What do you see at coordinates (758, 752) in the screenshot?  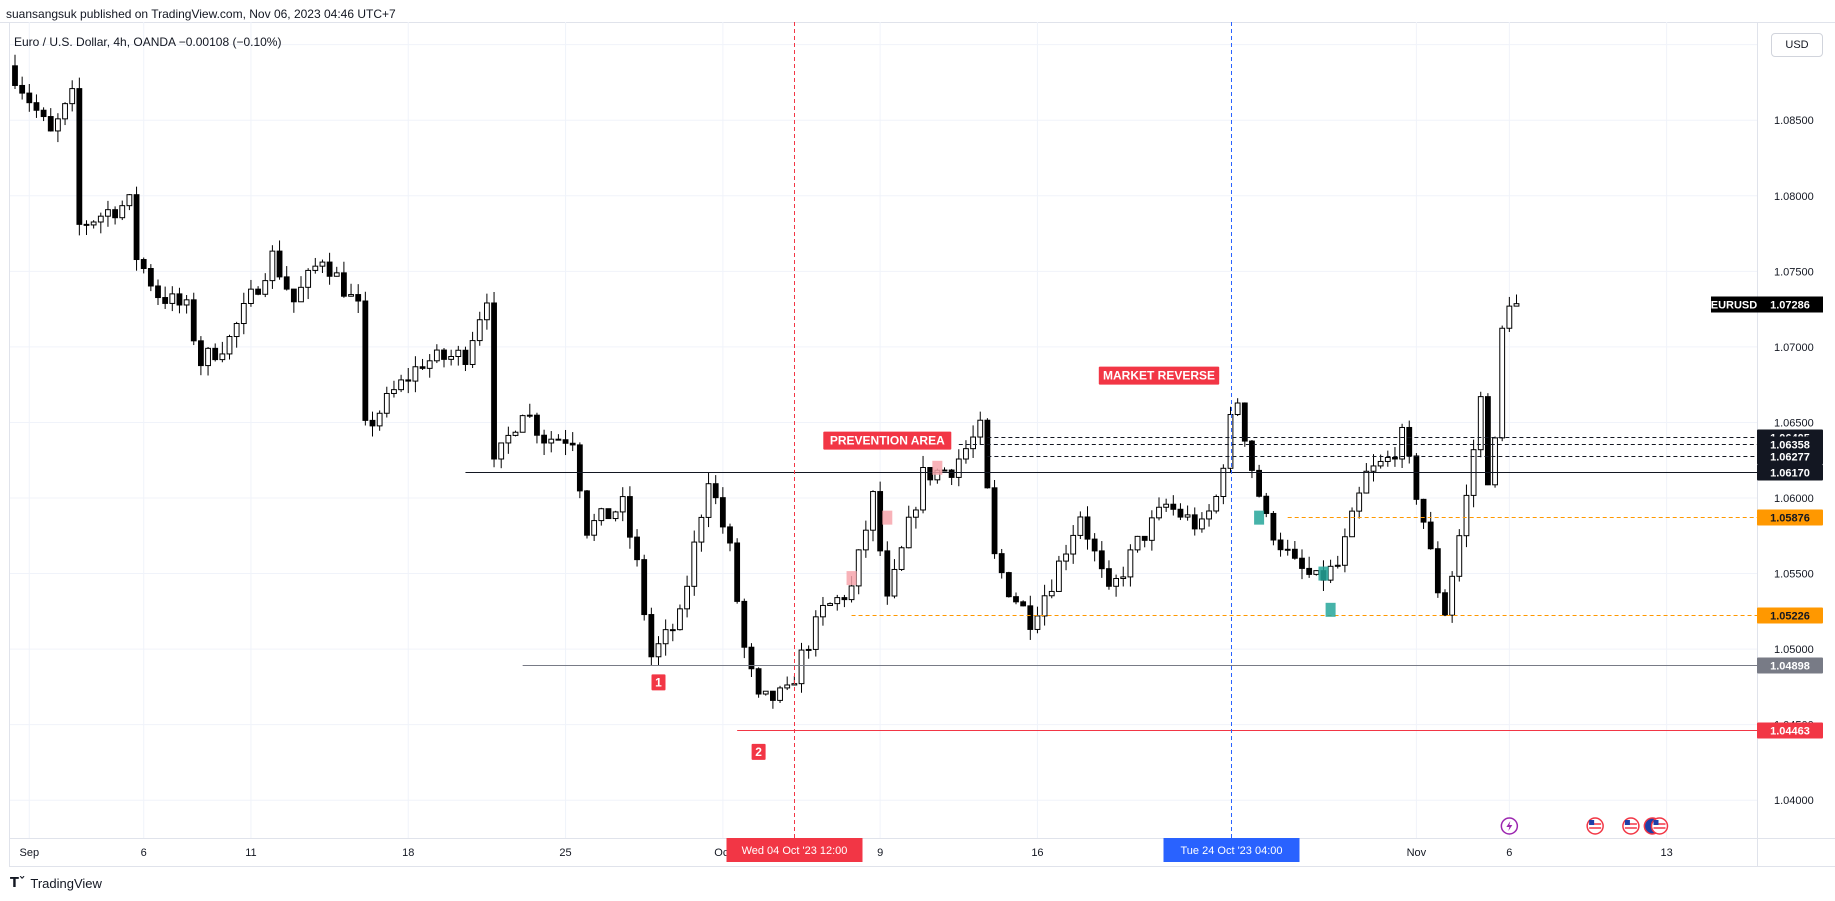 I see `annotation-label: 2` at bounding box center [758, 752].